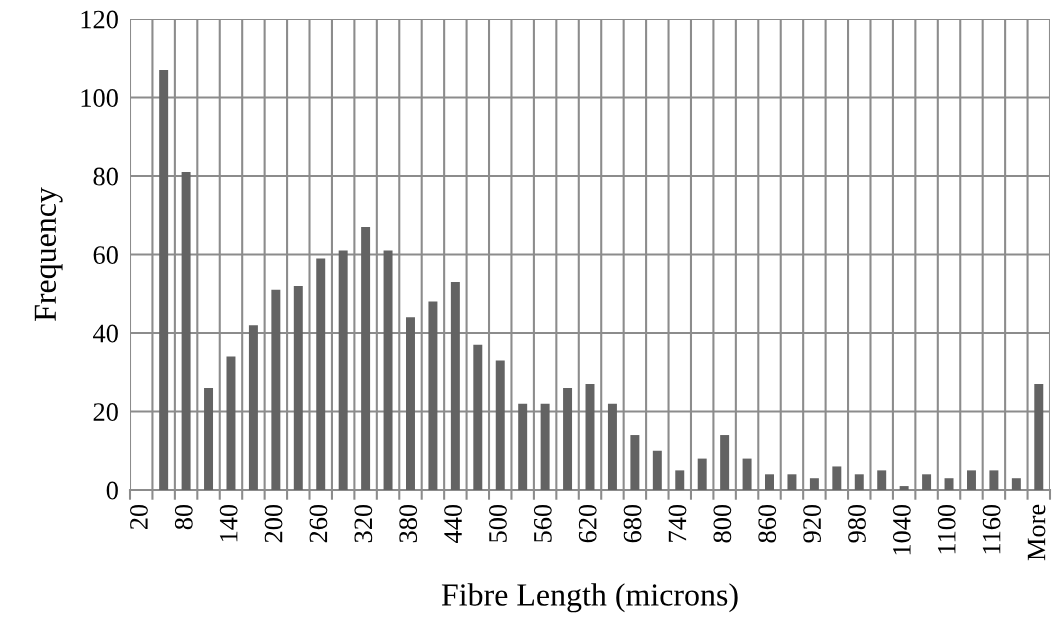 Image resolution: width=1055 pixels, height=634 pixels. Describe the element at coordinates (273, 523) in the screenshot. I see `x-tick-label: 200` at that location.